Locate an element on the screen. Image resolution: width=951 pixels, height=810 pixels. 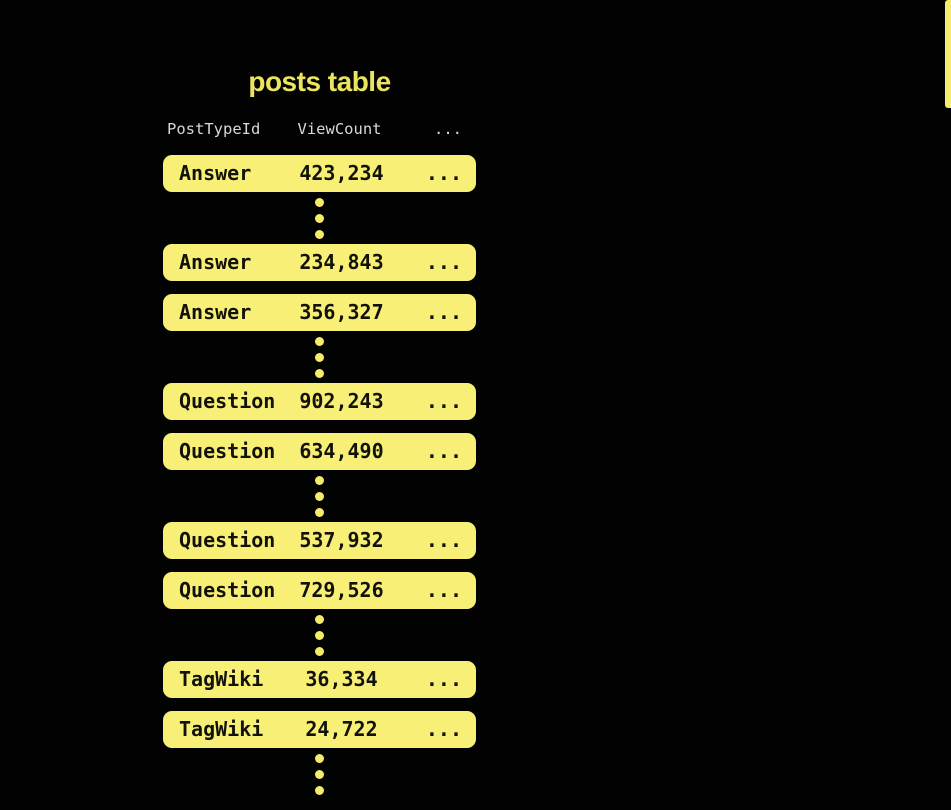
row-viewcount: 36,334 is located at coordinates (341, 679).